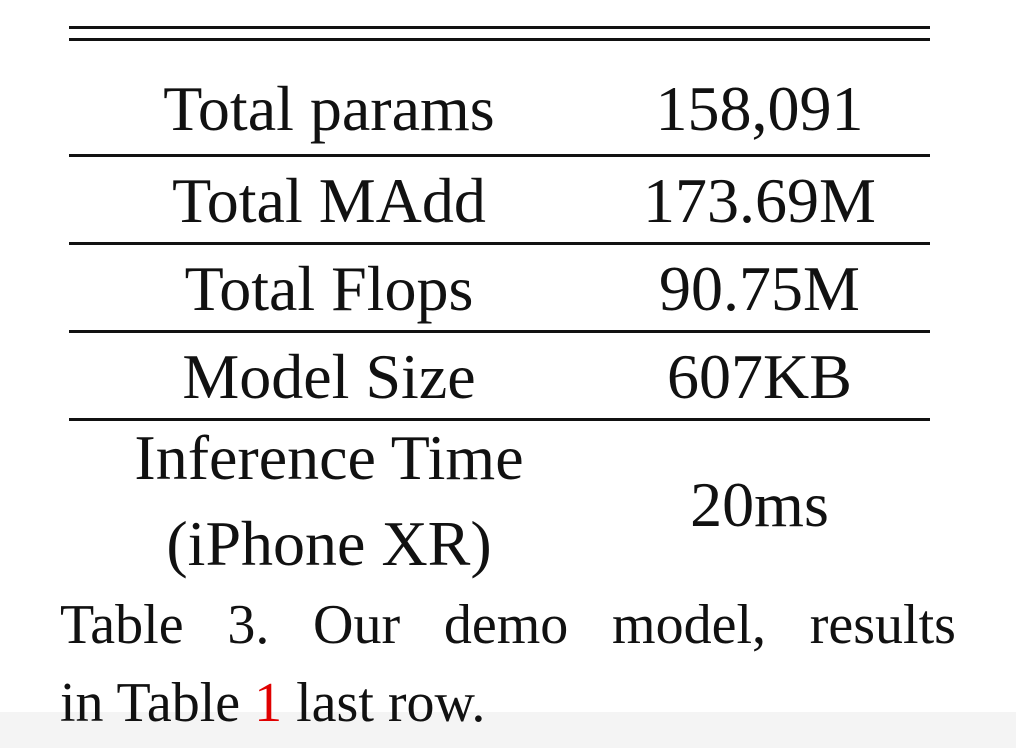  I want to click on row-value: 158,091, so click(759, 108).